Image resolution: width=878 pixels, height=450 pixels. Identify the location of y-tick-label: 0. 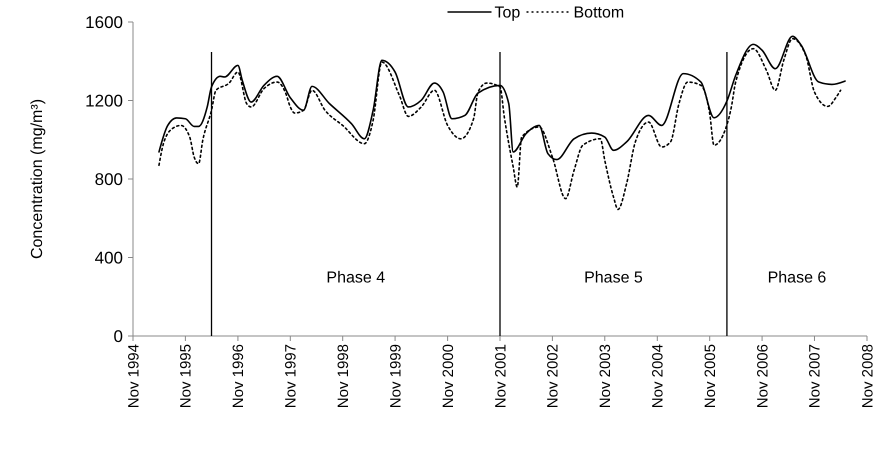
(118, 336).